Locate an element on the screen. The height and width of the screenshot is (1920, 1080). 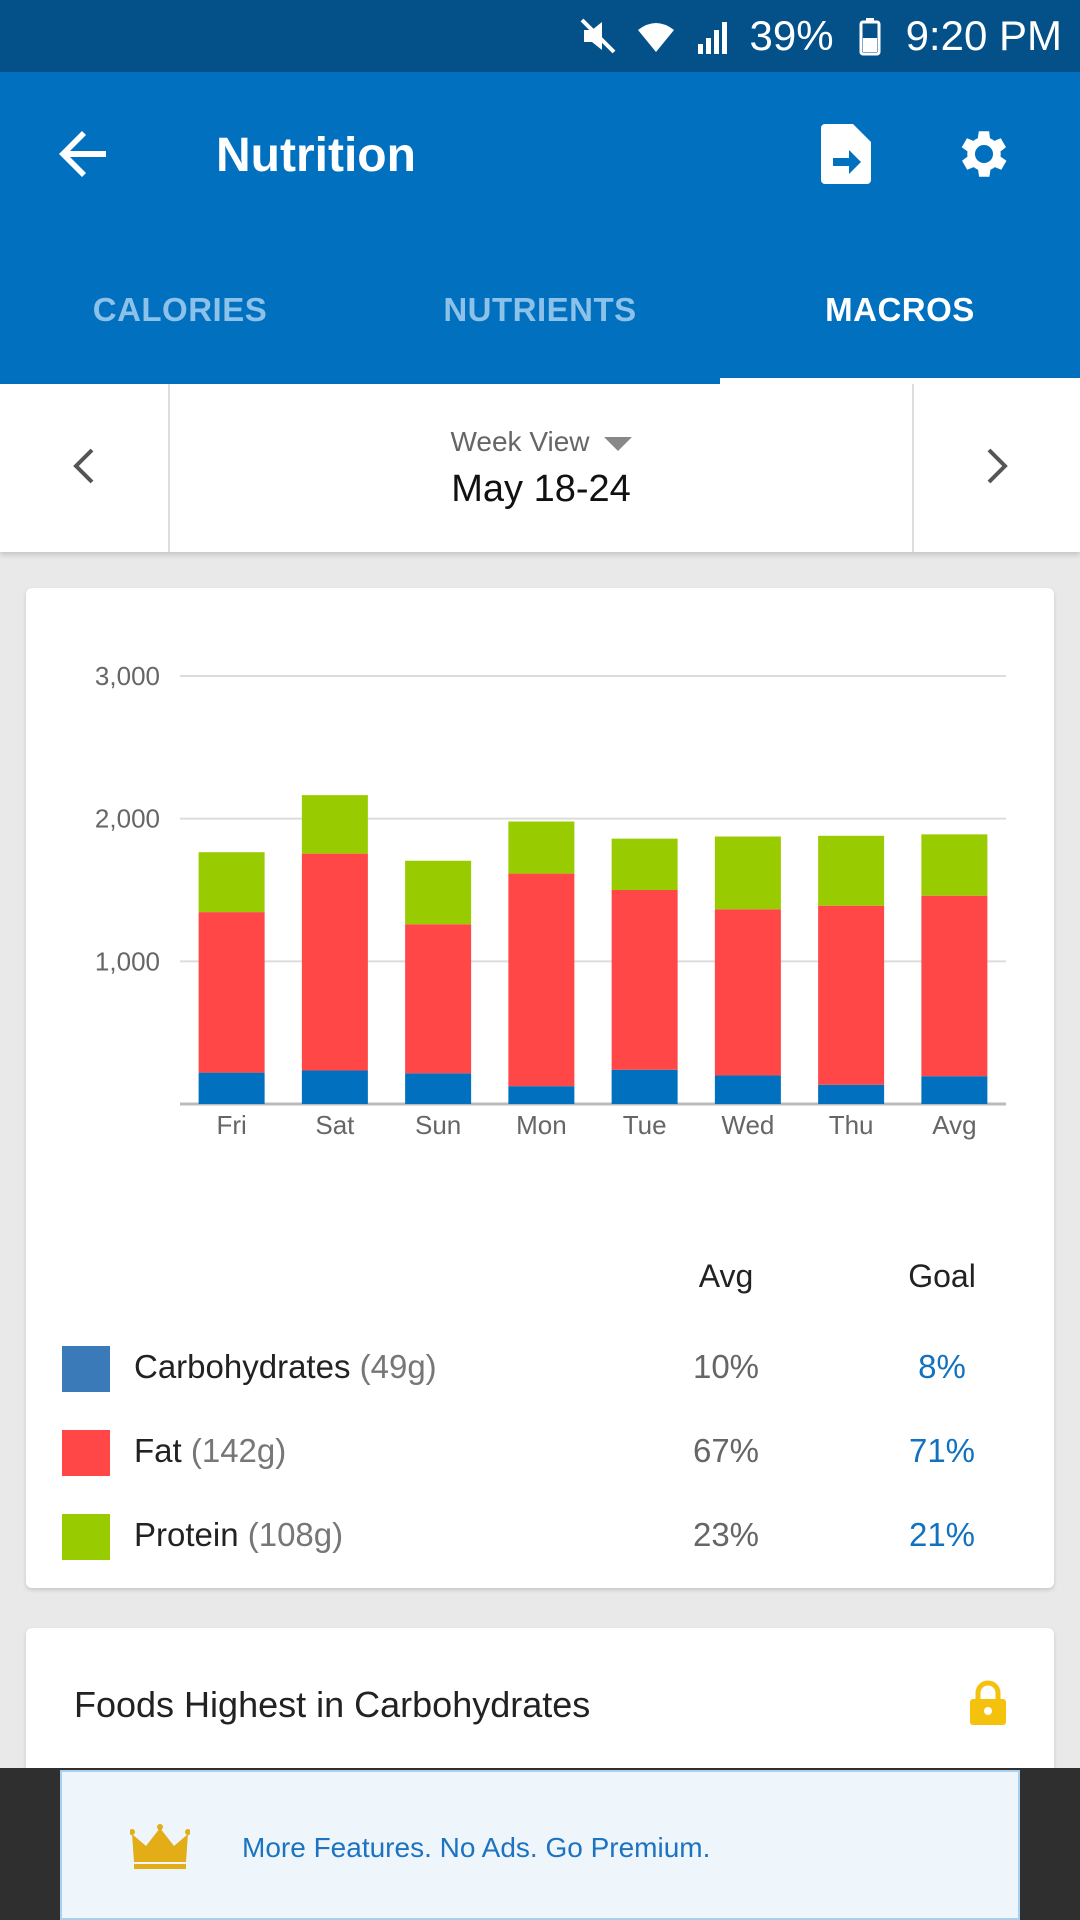
bar-fat-sat is located at coordinates (334, 962).